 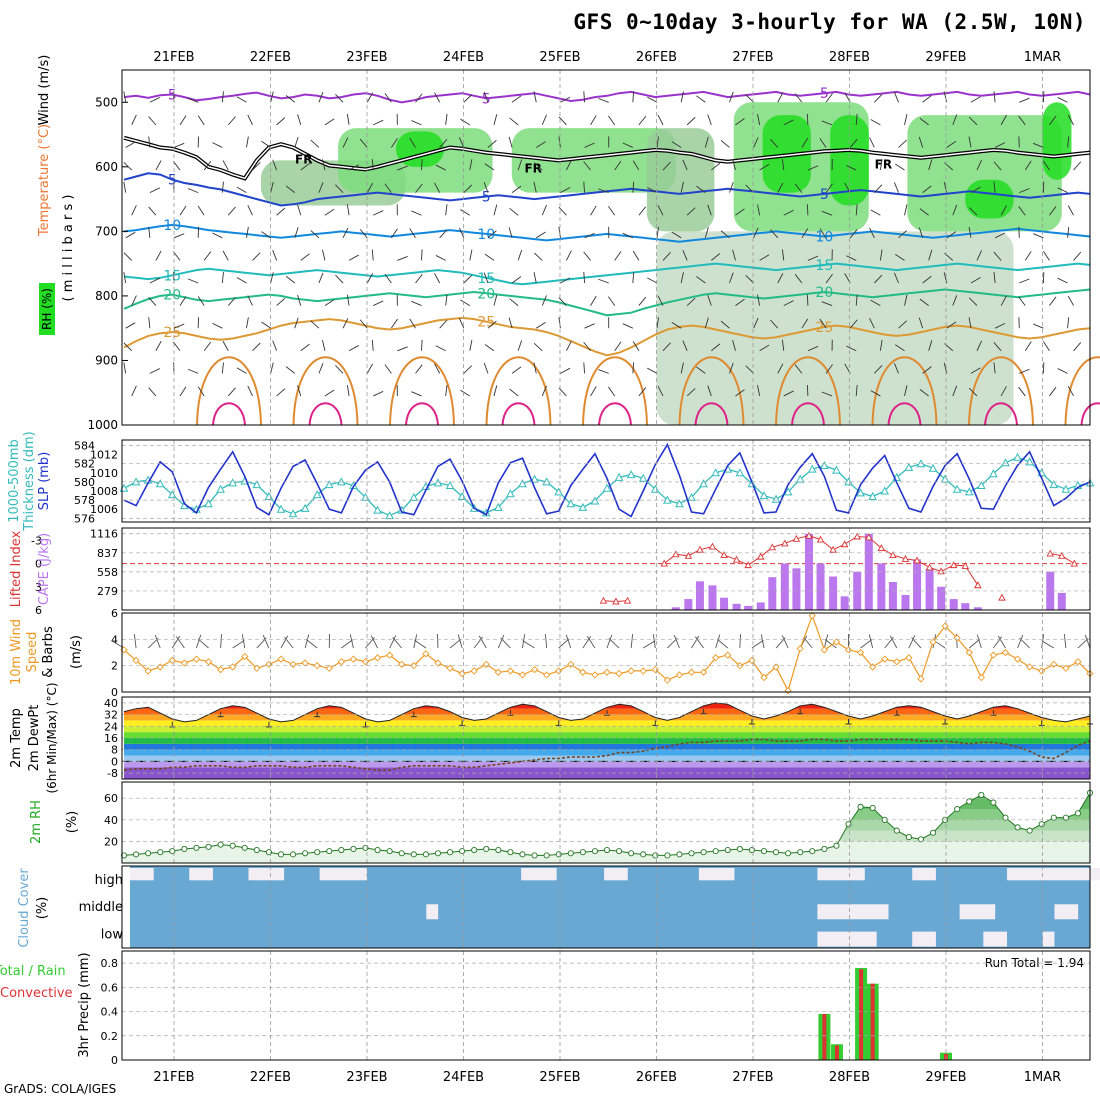 What do you see at coordinates (559, 57) in the screenshot?
I see `x-tick-label-top: 25FEB` at bounding box center [559, 57].